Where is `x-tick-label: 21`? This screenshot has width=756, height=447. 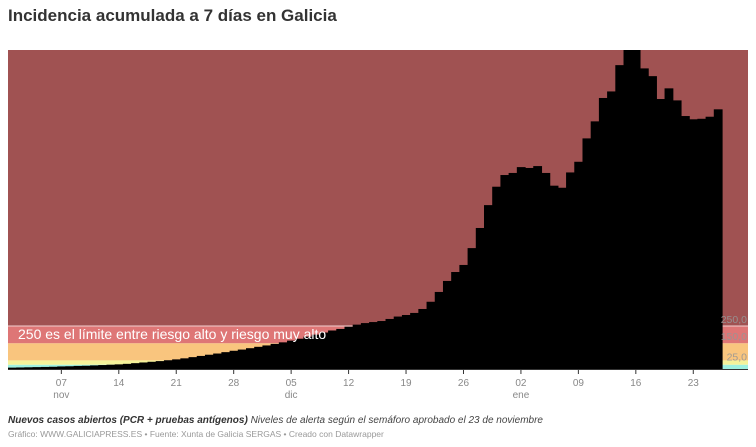
x-tick-label: 21 is located at coordinates (177, 383).